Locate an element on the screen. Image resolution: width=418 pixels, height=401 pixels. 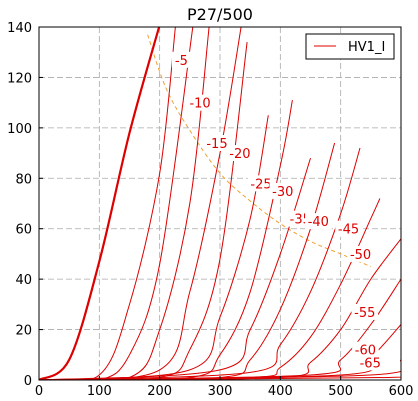
curve-label: -50 is located at coordinates (360, 255).